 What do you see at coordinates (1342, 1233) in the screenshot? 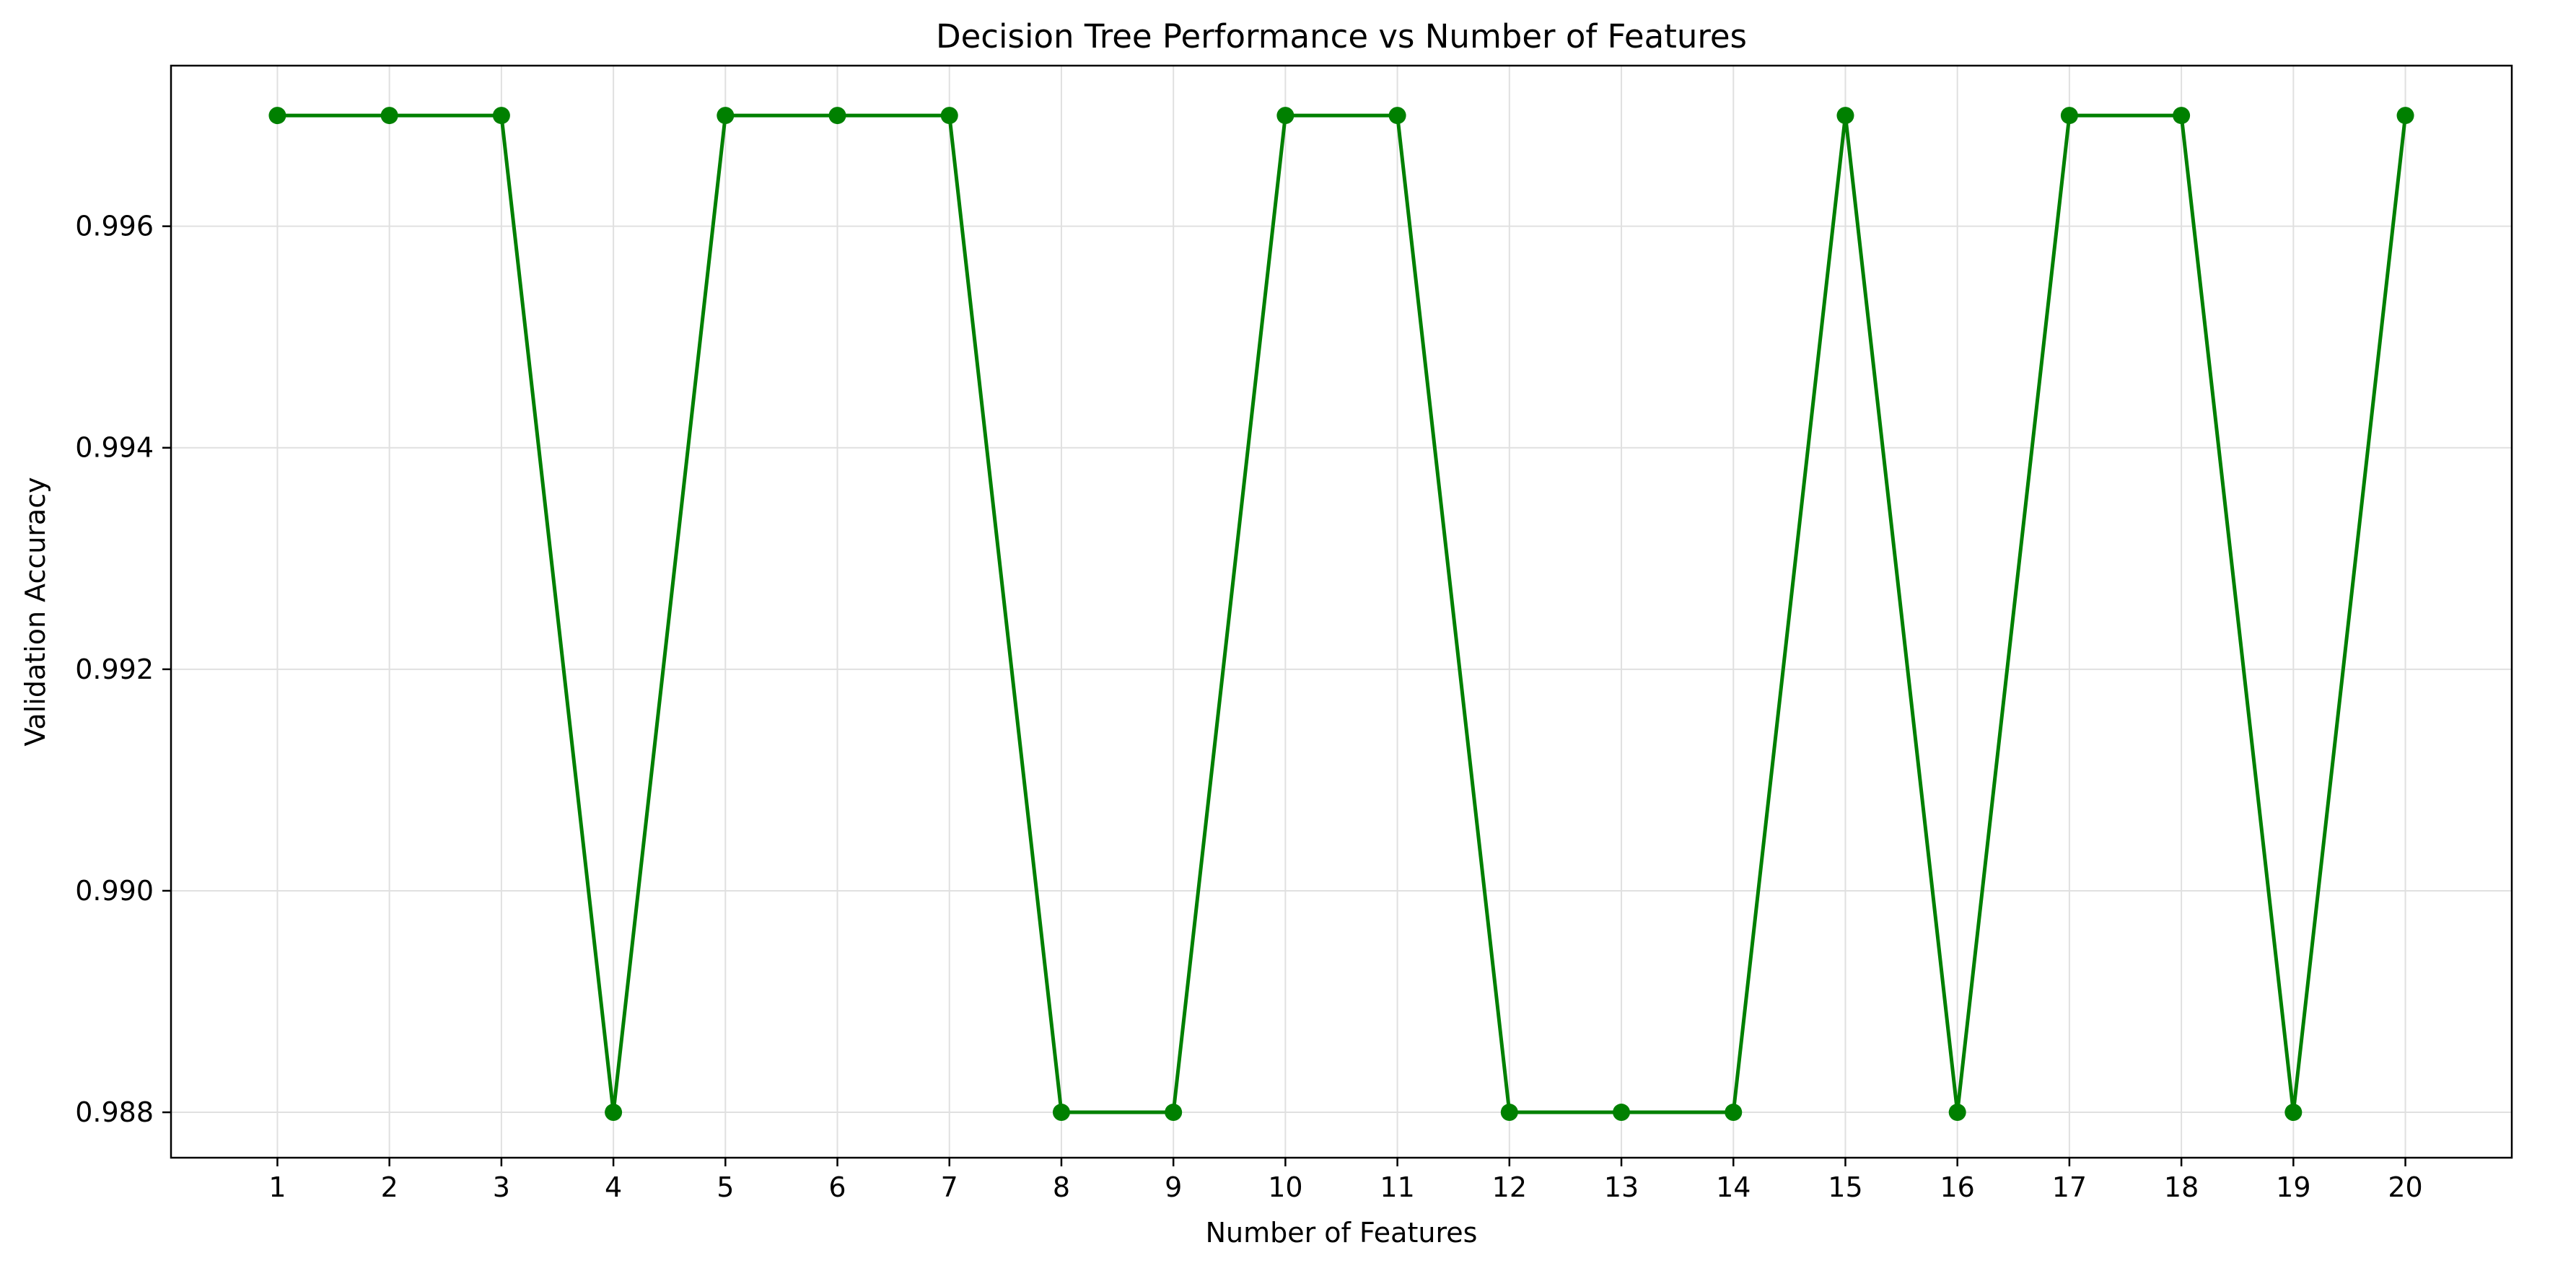
I see `x-axis-label: Number of Features` at bounding box center [1342, 1233].